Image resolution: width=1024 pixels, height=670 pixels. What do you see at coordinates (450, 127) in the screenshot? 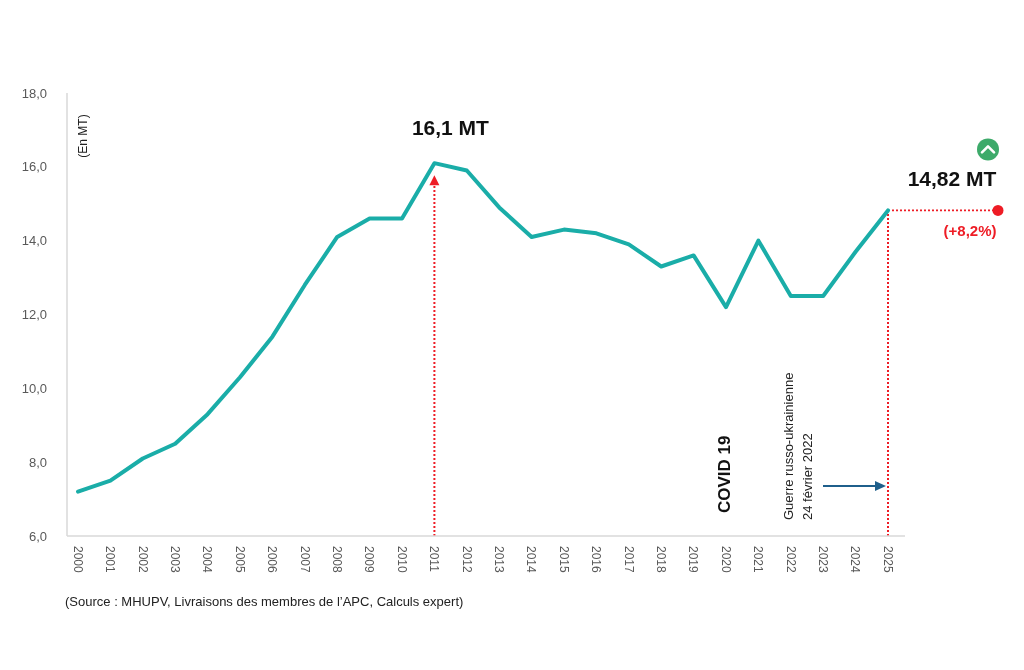
I see `annotation: 16,1 MT` at bounding box center [450, 127].